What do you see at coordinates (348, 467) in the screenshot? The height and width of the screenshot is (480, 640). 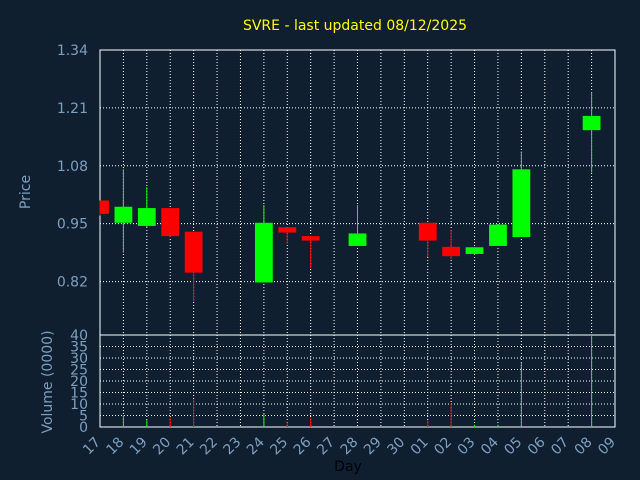 I see `x-axis-label: Day` at bounding box center [348, 467].